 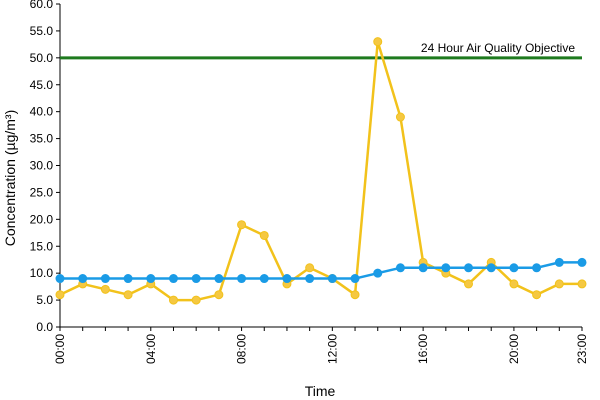 What do you see at coordinates (321, 349) in the screenshot?
I see `x-tick-labels: 00:00 04:00 08:00 12:00 16:00 20:00 23:00` at bounding box center [321, 349].